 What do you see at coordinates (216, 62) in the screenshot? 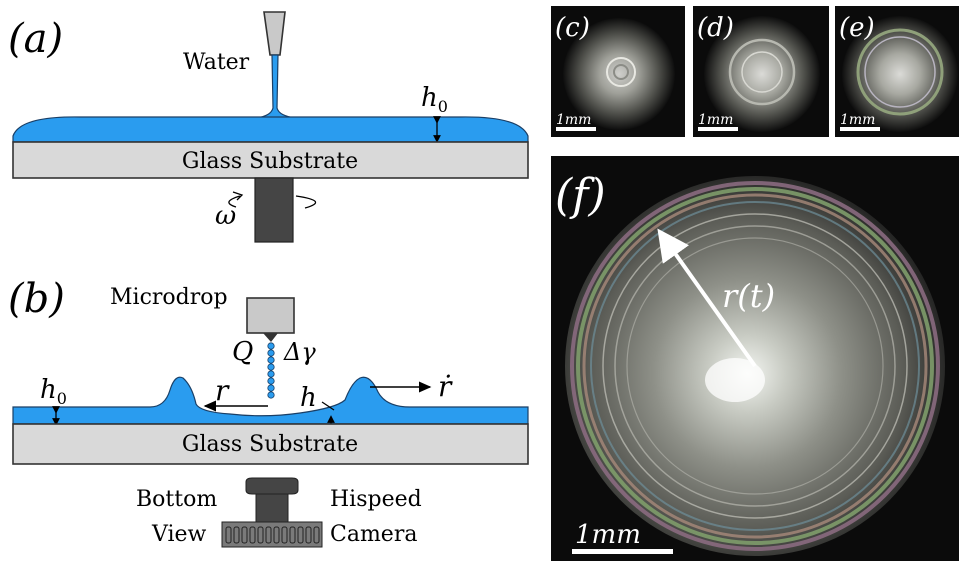
I see `water-label: Water` at bounding box center [216, 62].